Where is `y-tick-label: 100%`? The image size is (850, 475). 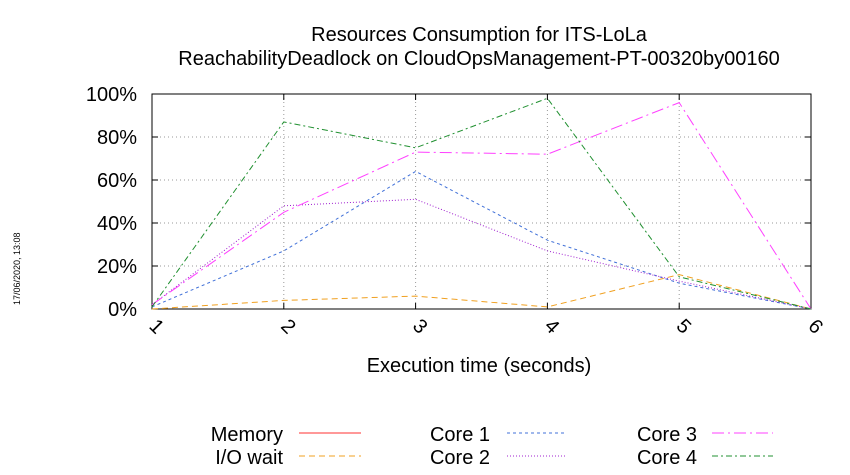 y-tick-label: 100% is located at coordinates (111, 95).